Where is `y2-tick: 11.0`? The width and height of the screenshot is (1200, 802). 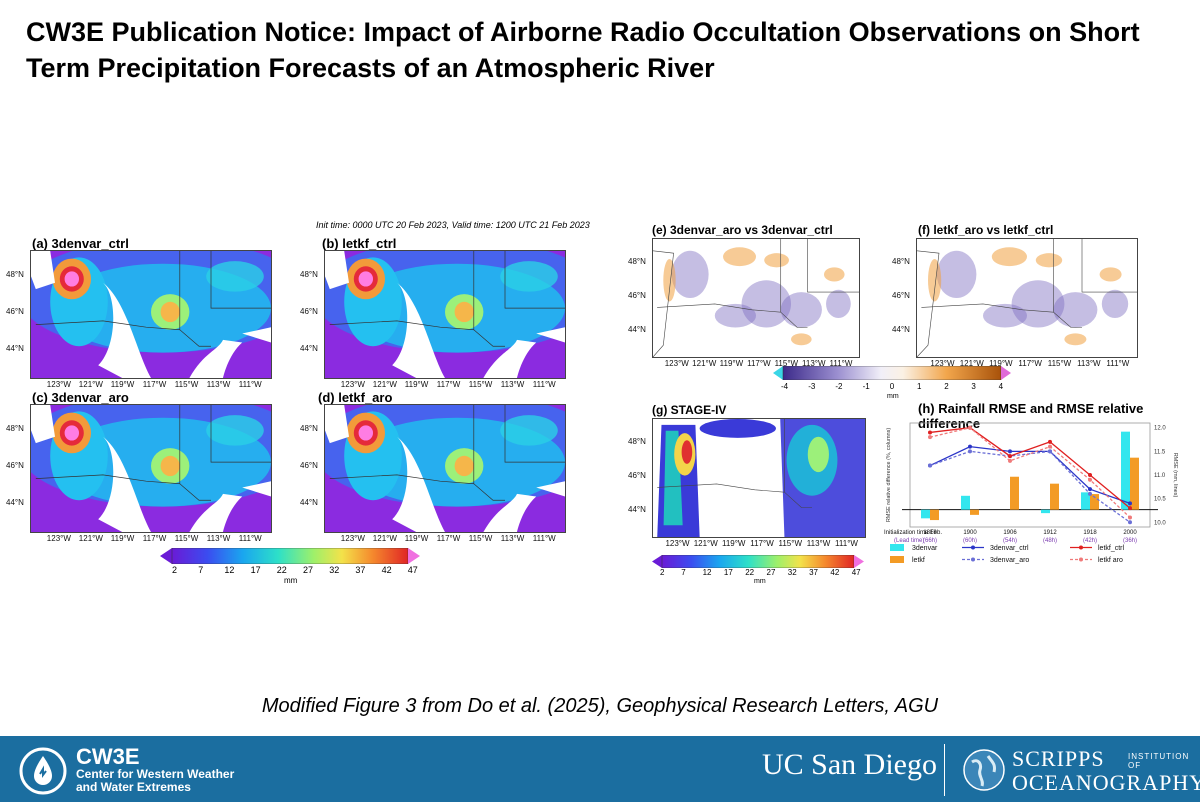 y2-tick: 11.0 is located at coordinates (1160, 476).